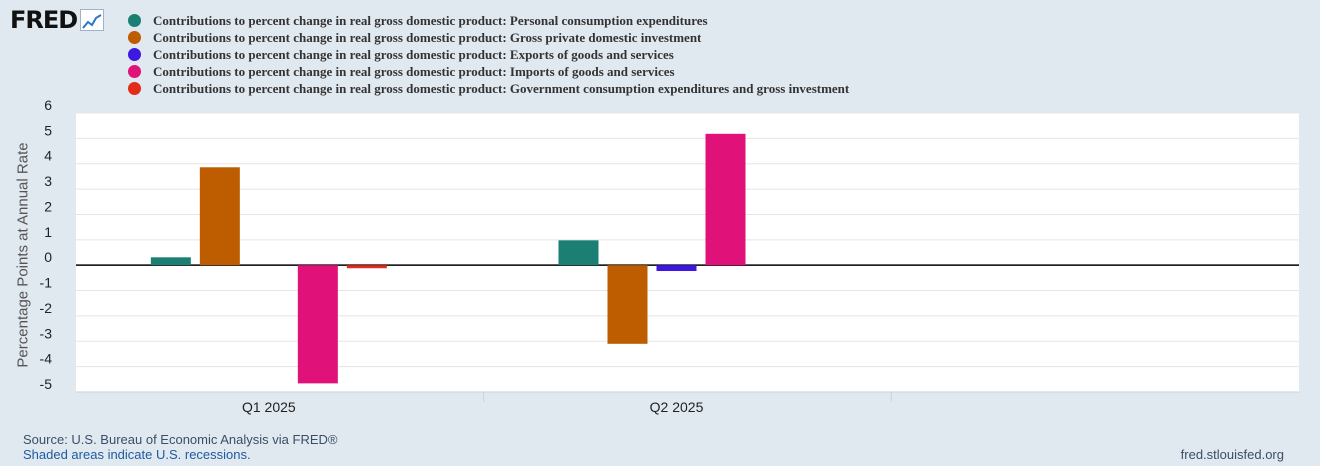 The image size is (1320, 466). What do you see at coordinates (44, 20) in the screenshot?
I see `fred-logo-text: FRED` at bounding box center [44, 20].